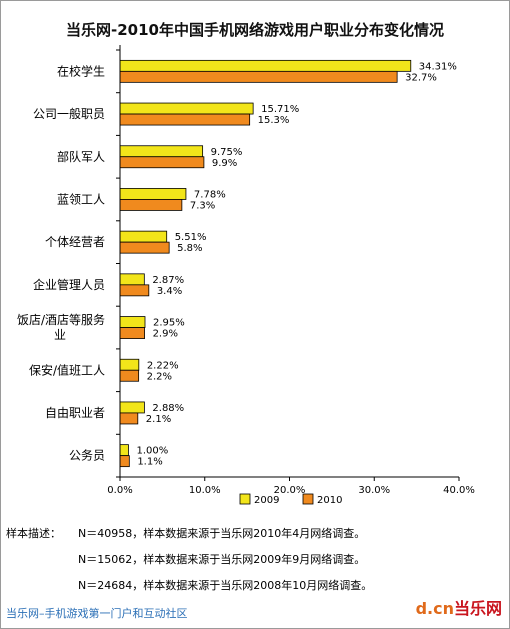 The height and width of the screenshot is (629, 510). What do you see at coordinates (225, 585) in the screenshot?
I see `sample-note-line: N＝24684，样本数据来源于当乐网2008年10月网络调查。` at bounding box center [225, 585].